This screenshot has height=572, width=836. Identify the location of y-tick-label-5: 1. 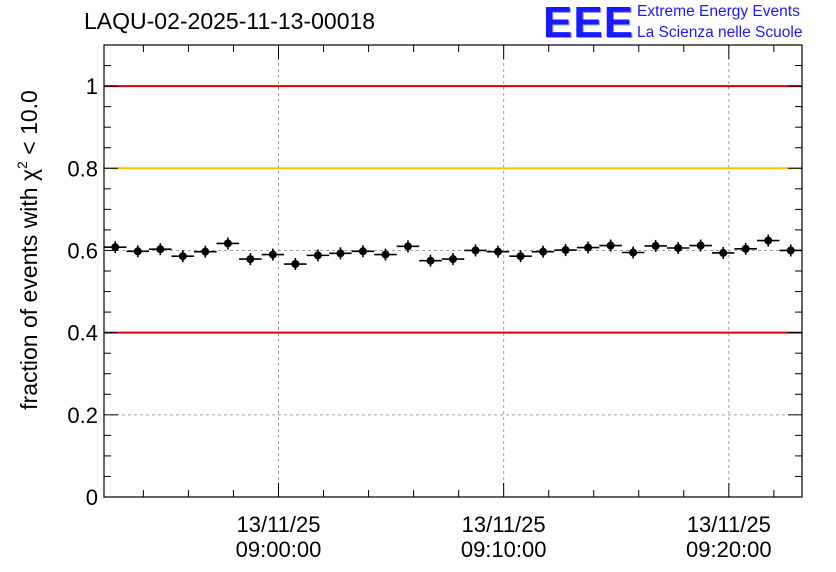
(92, 86).